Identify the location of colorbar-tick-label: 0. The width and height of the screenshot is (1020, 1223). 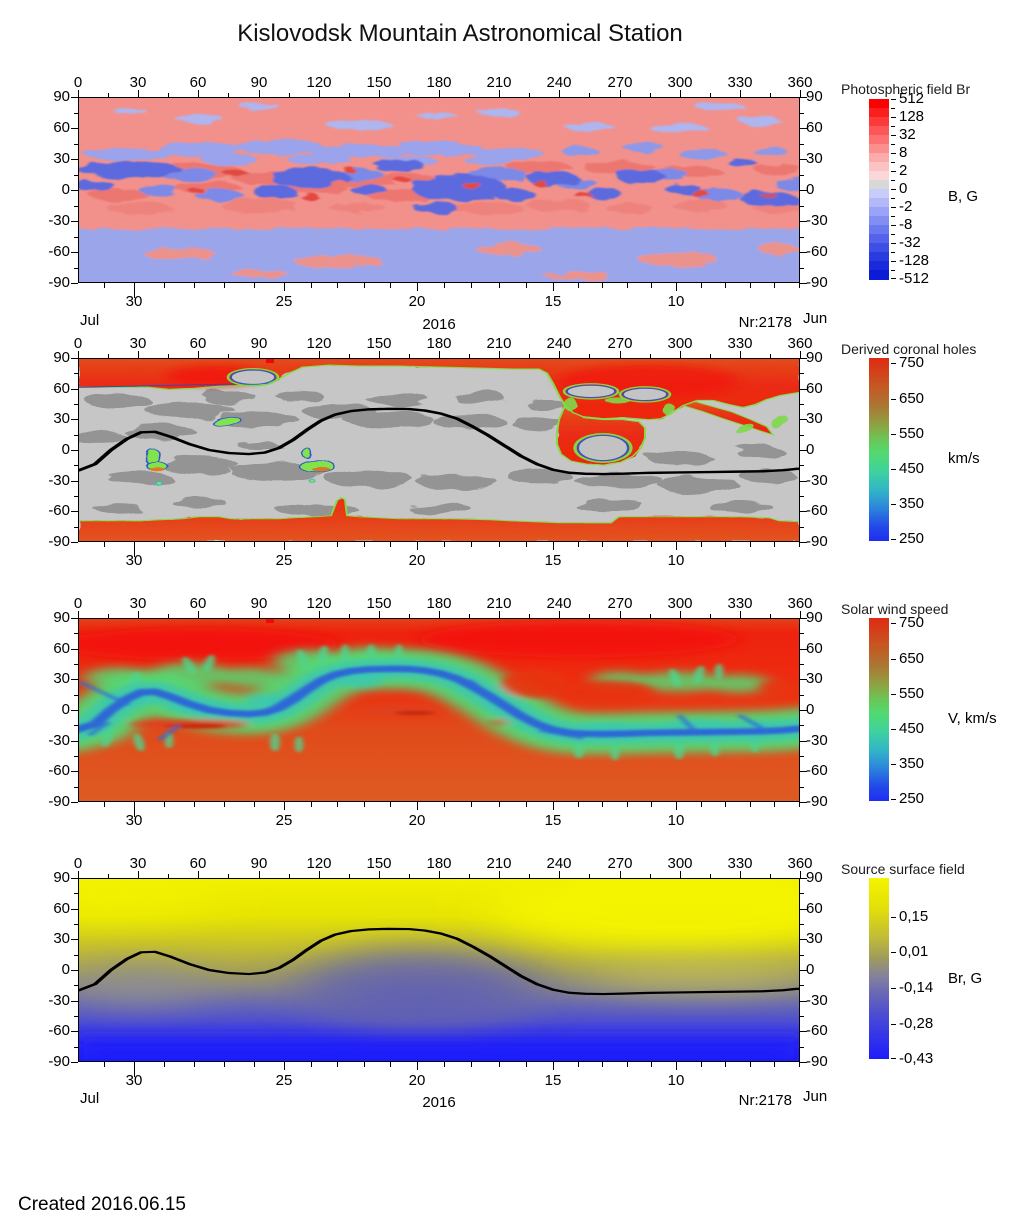
(903, 188).